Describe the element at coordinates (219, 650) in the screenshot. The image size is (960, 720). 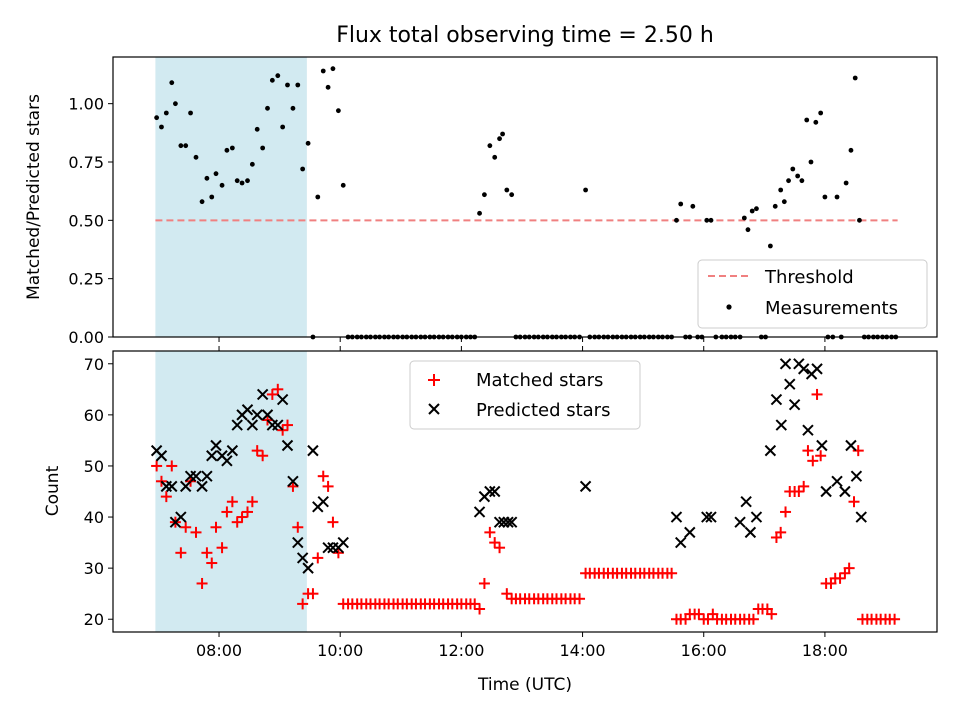
I see `x-tick-label: 08:00` at that location.